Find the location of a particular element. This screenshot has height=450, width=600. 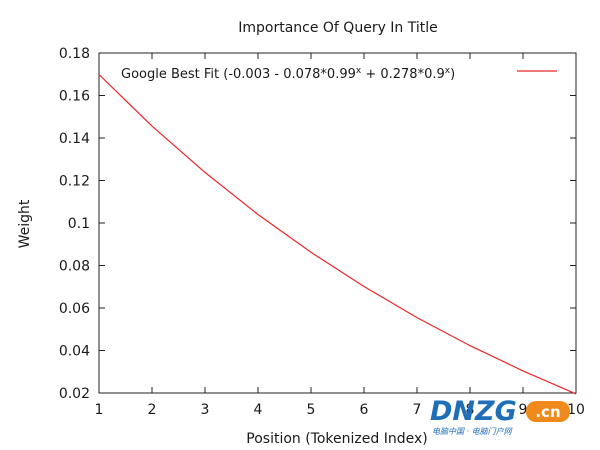

watermark: DNZG .cn 电脑中国 · 电脑门户网 is located at coordinates (500, 416).